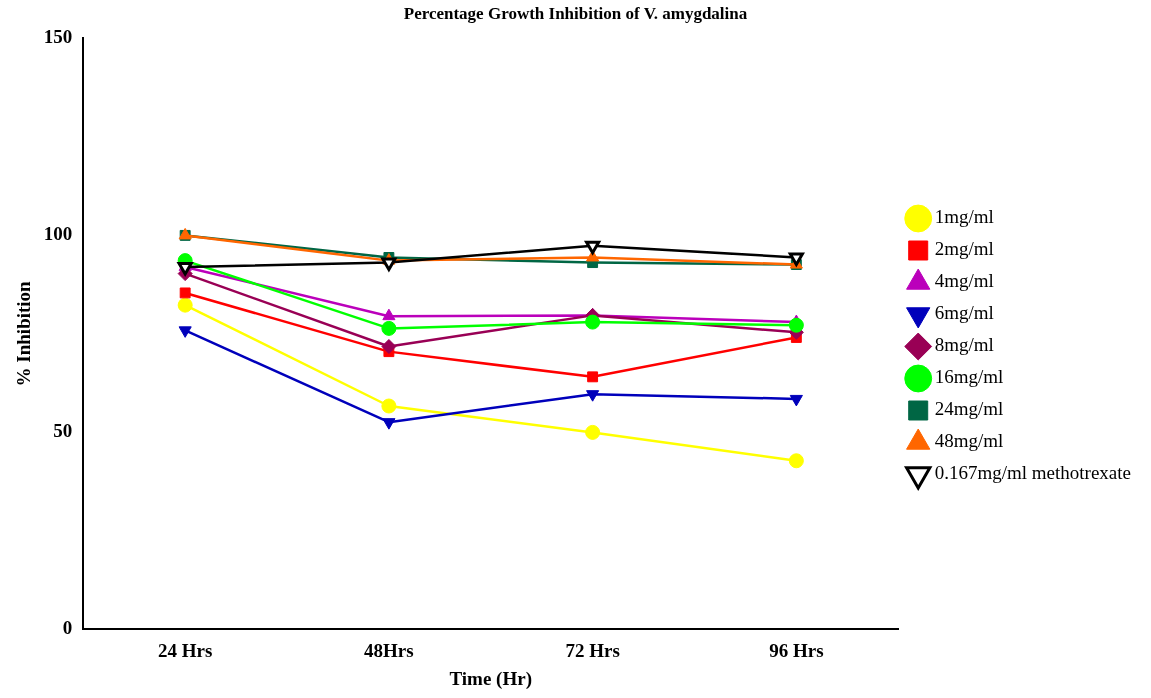 The height and width of the screenshot is (698, 1151). I want to click on legend-label: 48mg/ml, so click(969, 441).